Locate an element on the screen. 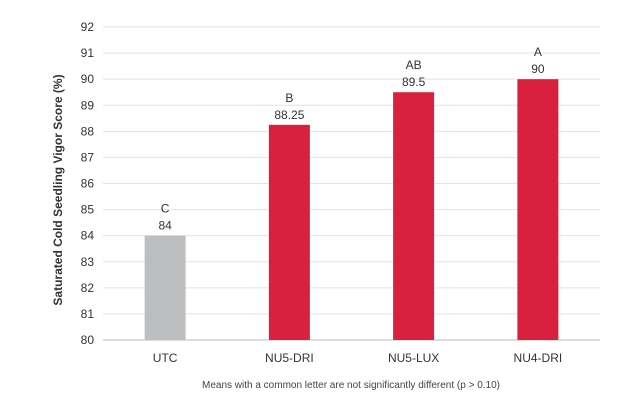 The width and height of the screenshot is (635, 410). value-label: 90 is located at coordinates (538, 69).